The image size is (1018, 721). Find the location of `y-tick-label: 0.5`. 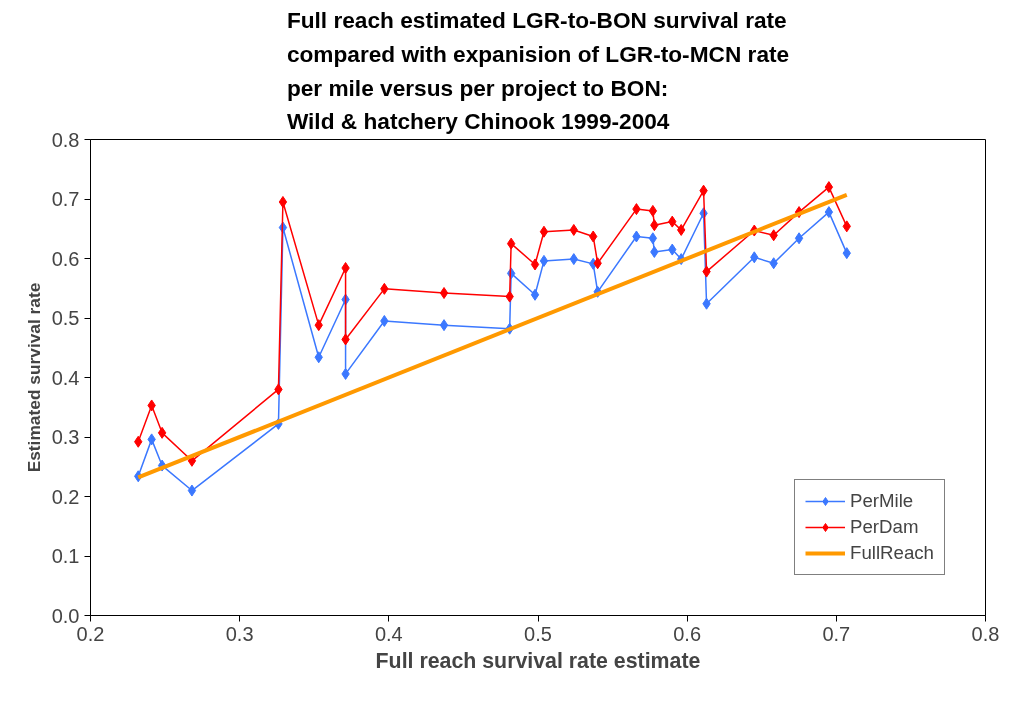

y-tick-label: 0.5 is located at coordinates (65, 318).